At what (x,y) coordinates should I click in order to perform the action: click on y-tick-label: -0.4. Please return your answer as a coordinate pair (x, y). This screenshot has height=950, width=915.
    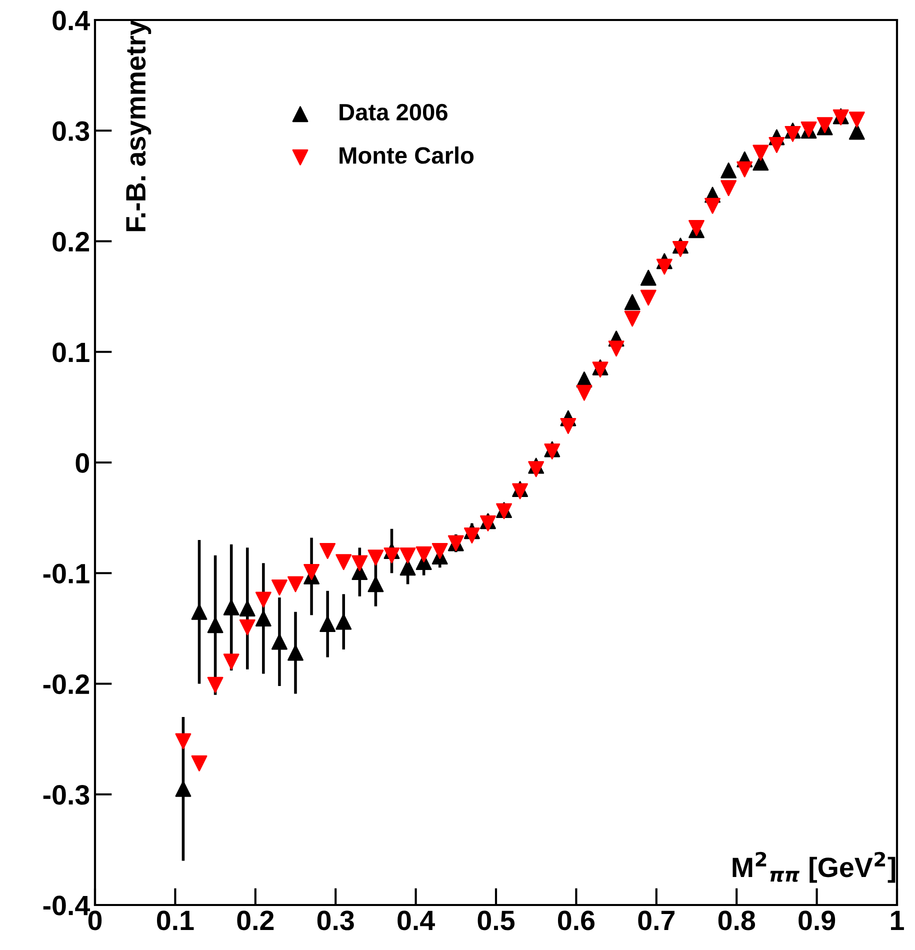
    Looking at the image, I should click on (66, 906).